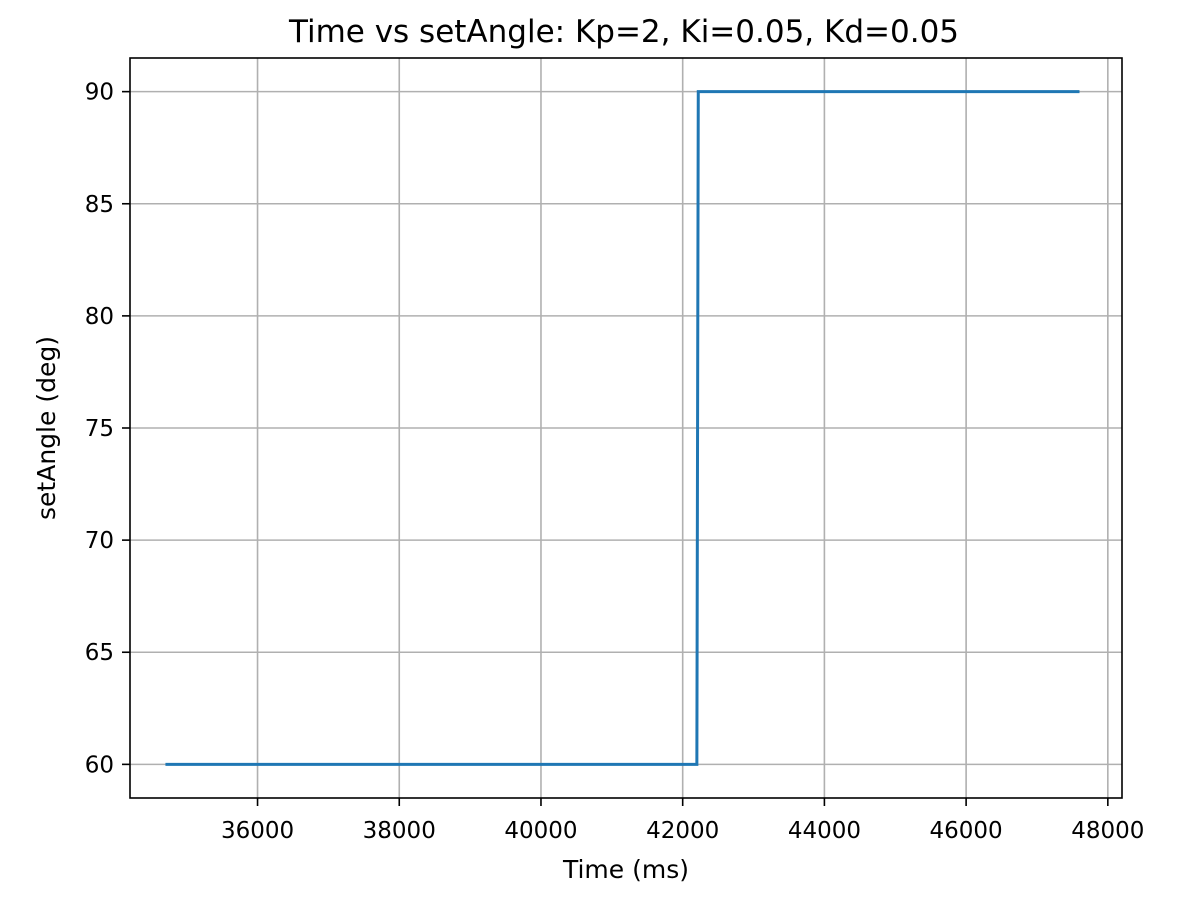 This screenshot has height=906, width=1178. I want to click on x-tick-label: 48000, so click(1107, 831).